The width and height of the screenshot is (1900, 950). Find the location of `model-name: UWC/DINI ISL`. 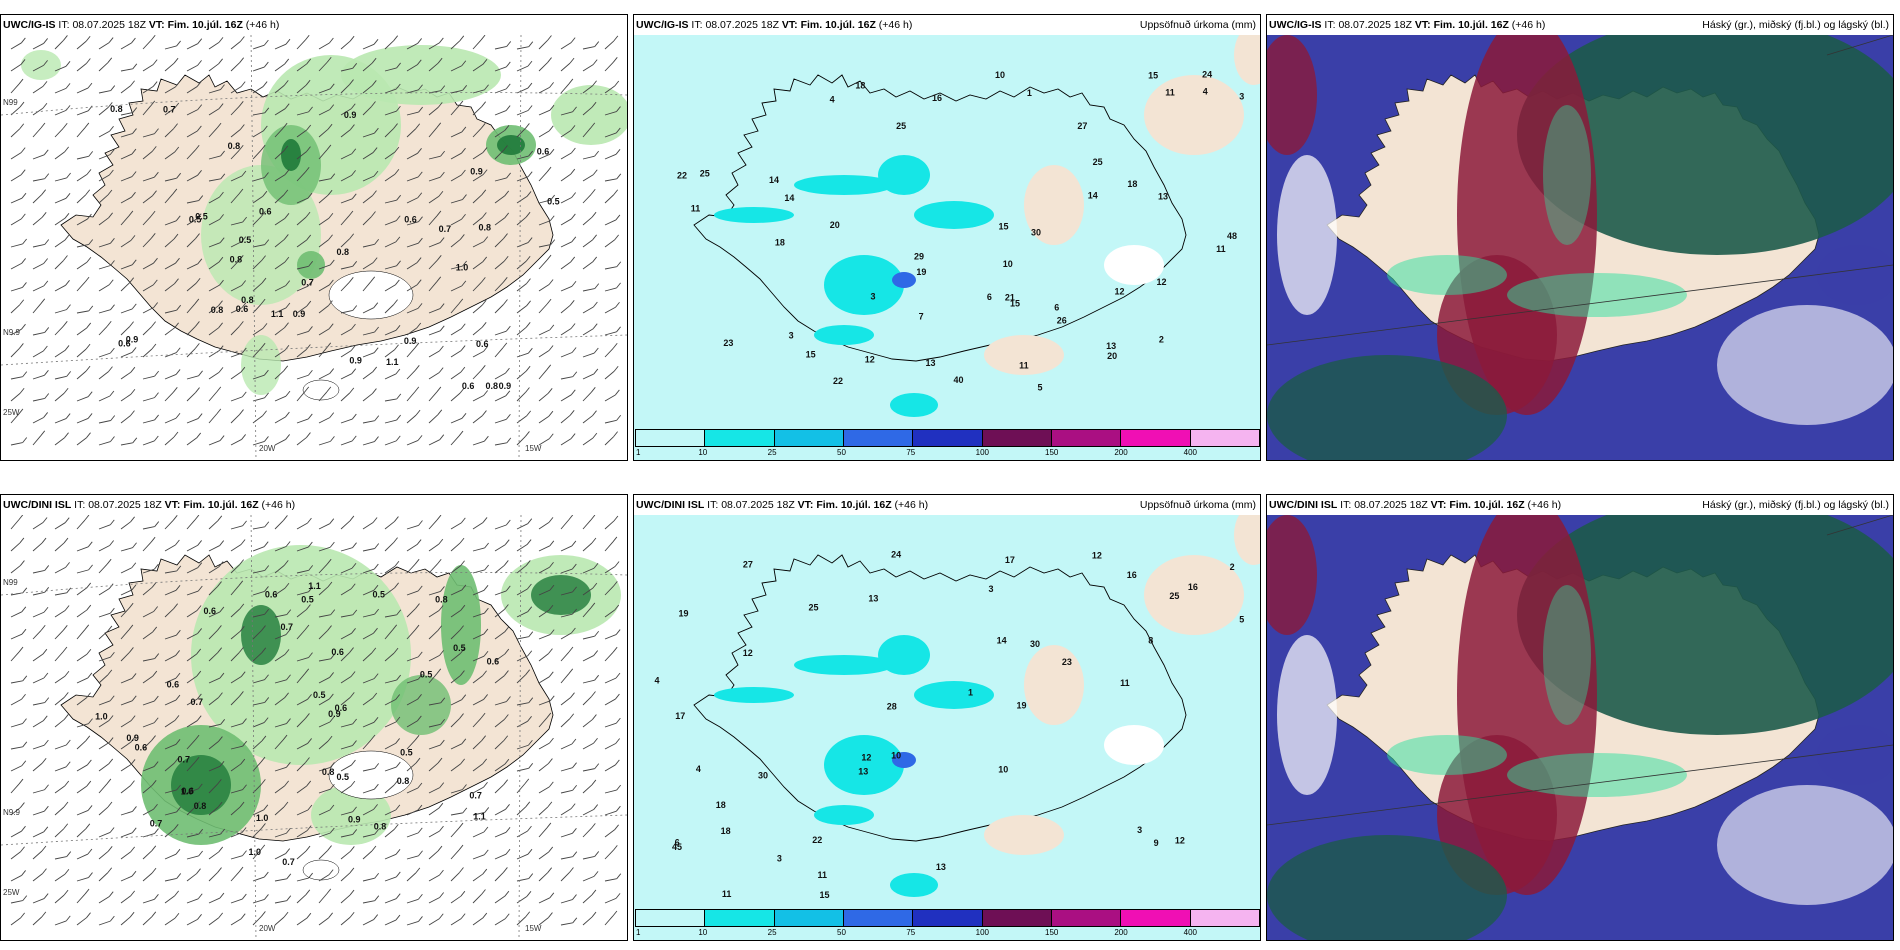

model-name: UWC/DINI ISL is located at coordinates (1303, 505).